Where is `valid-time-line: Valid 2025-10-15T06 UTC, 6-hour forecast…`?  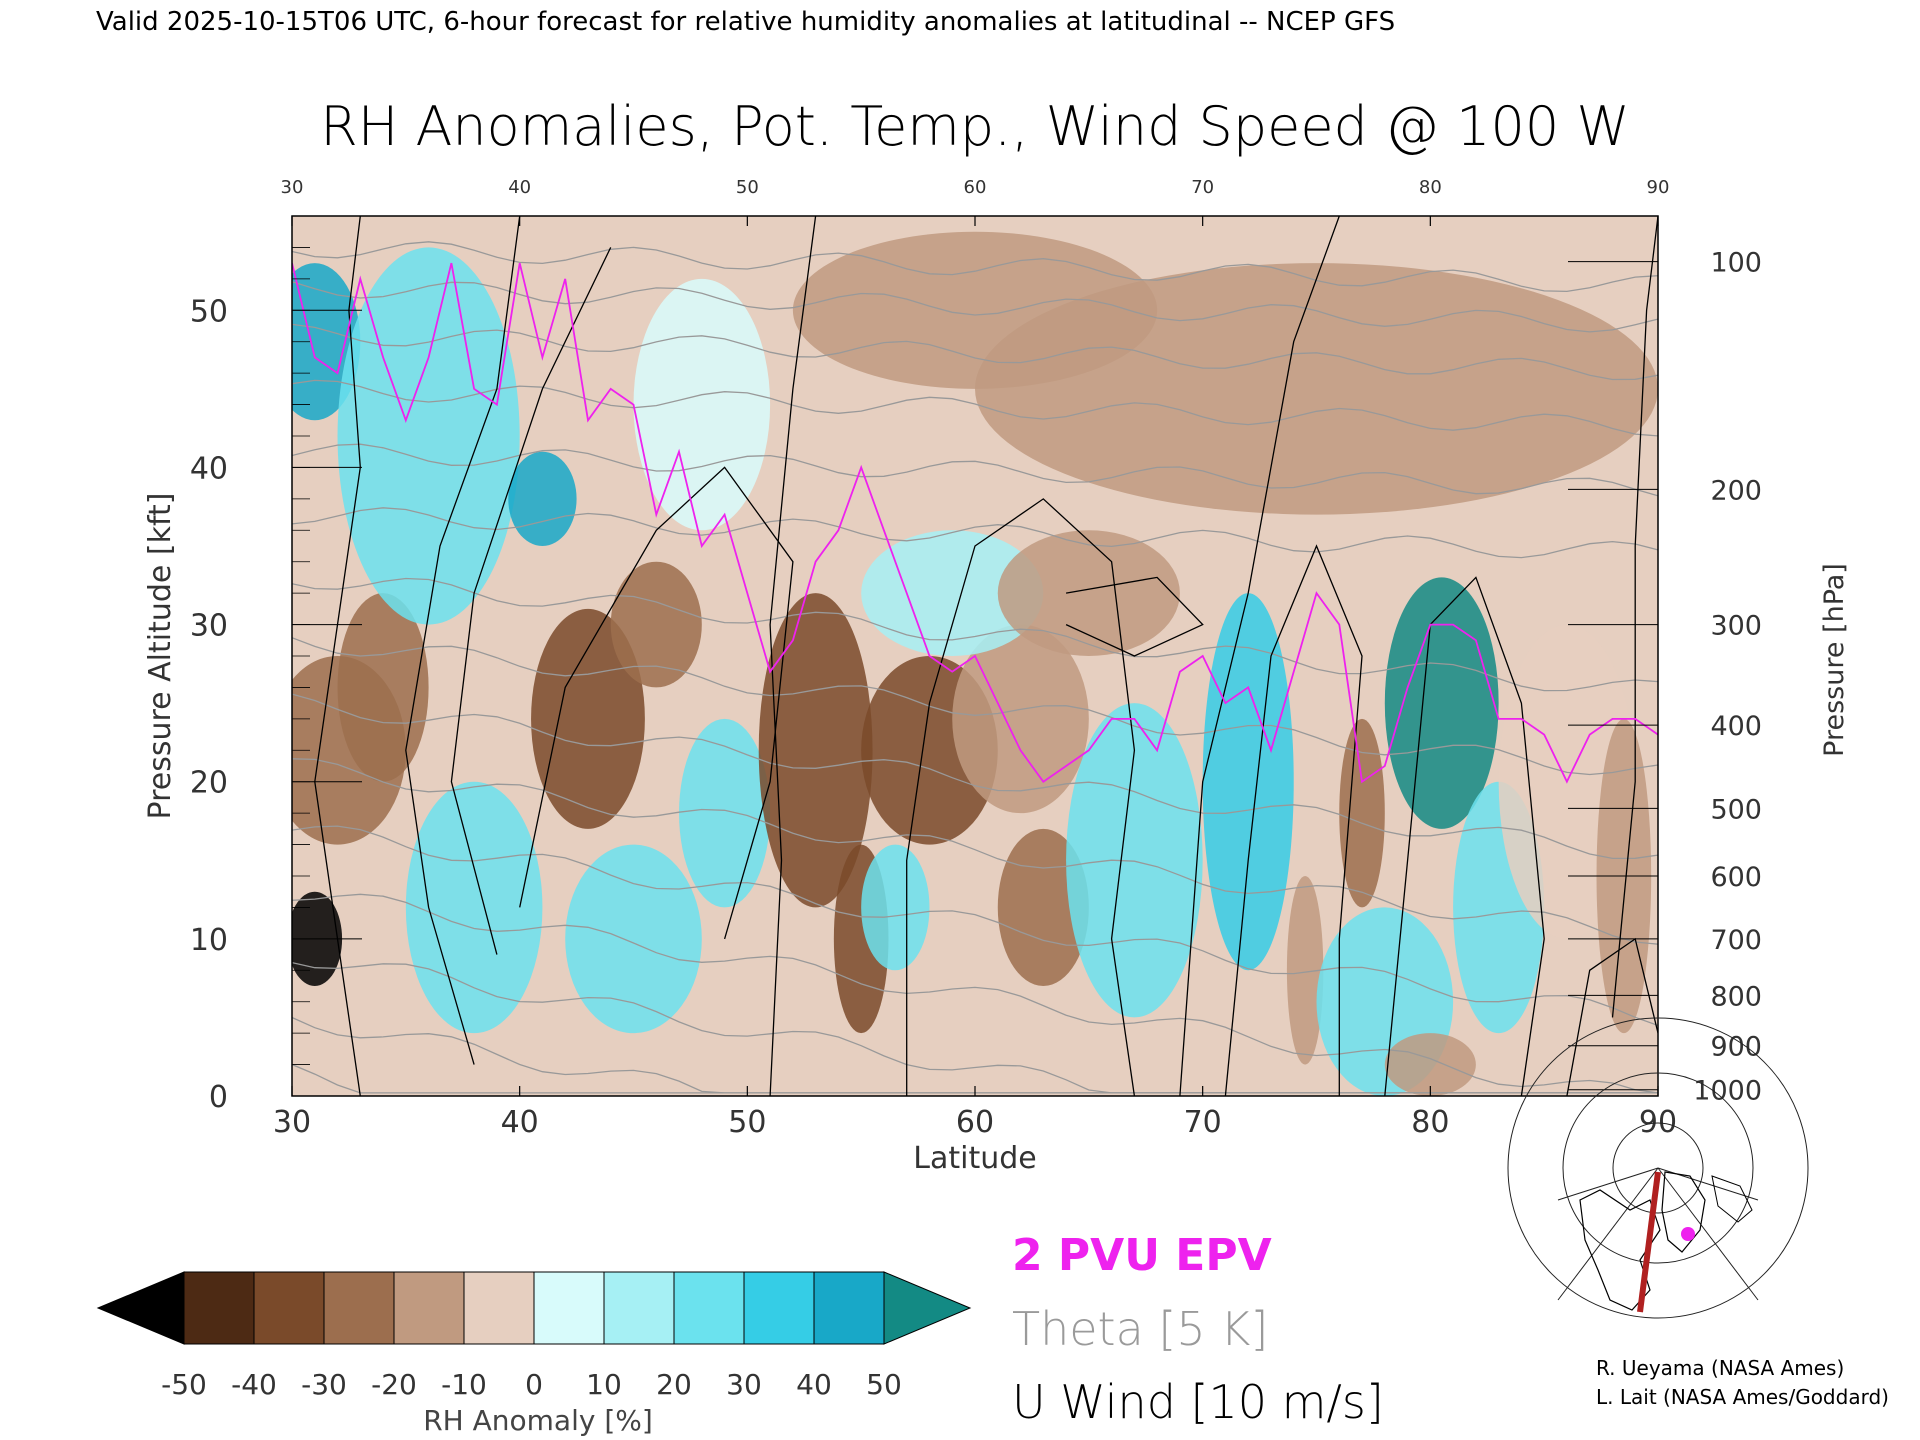 valid-time-line: Valid 2025-10-15T06 UTC, 6-hour forecast… is located at coordinates (745, 22).